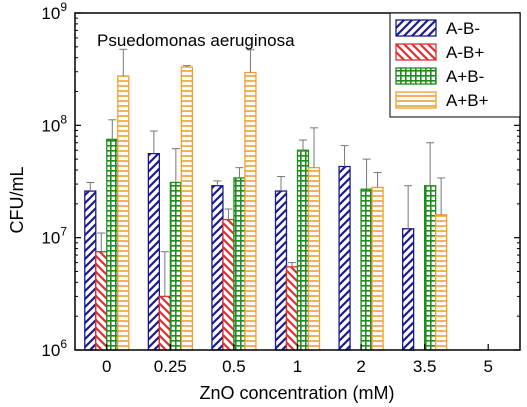 The width and height of the screenshot is (527, 407). What do you see at coordinates (239, 264) in the screenshot?
I see `bar-A+B--0.5` at bounding box center [239, 264].